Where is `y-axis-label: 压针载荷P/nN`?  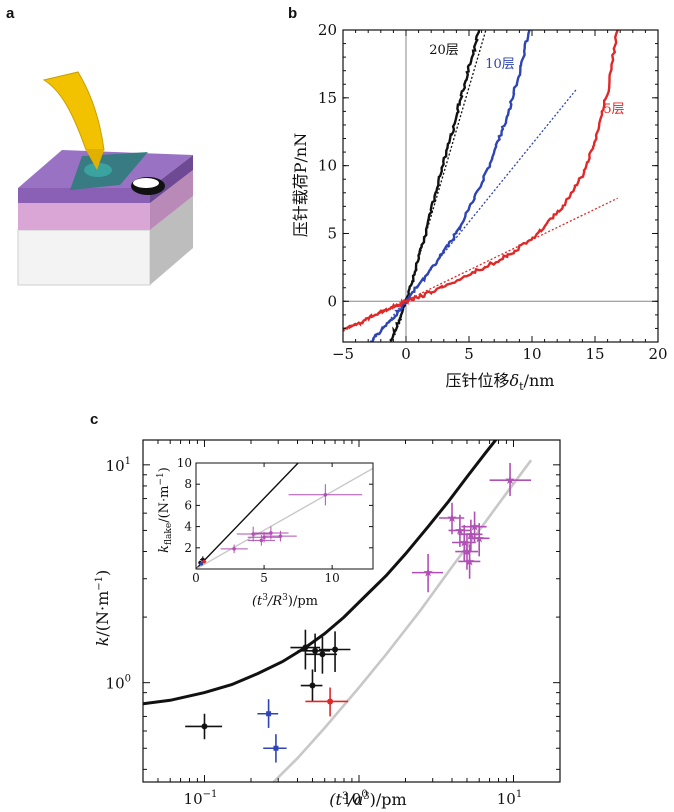
y-axis-label: 压针载荷P/nN is located at coordinates (300, 185).